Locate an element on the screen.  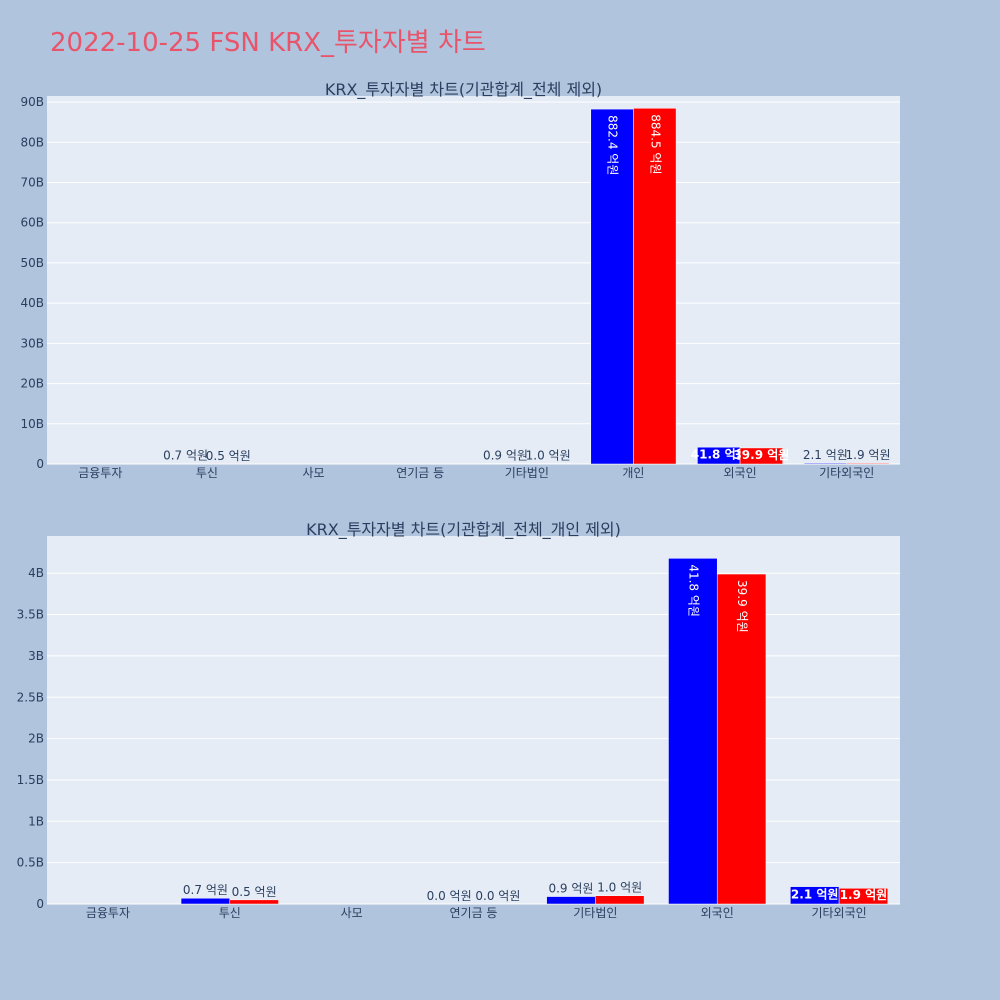
y-tick-label: 4B is located at coordinates (36, 573).